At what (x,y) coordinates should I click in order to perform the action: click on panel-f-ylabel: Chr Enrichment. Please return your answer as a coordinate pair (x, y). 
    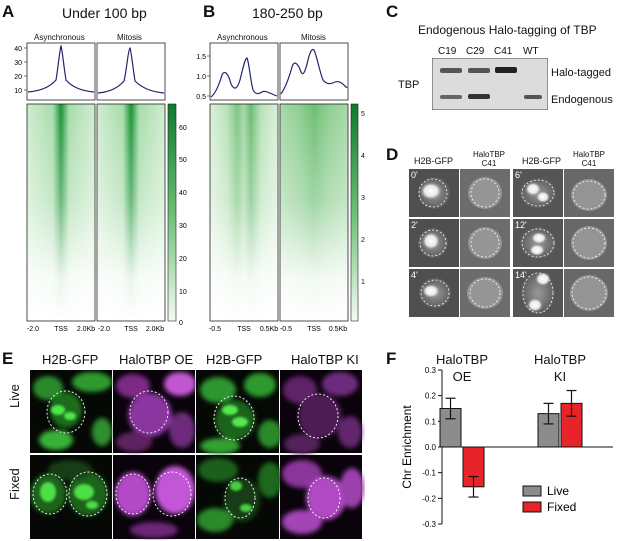
    Looking at the image, I should click on (407, 447).